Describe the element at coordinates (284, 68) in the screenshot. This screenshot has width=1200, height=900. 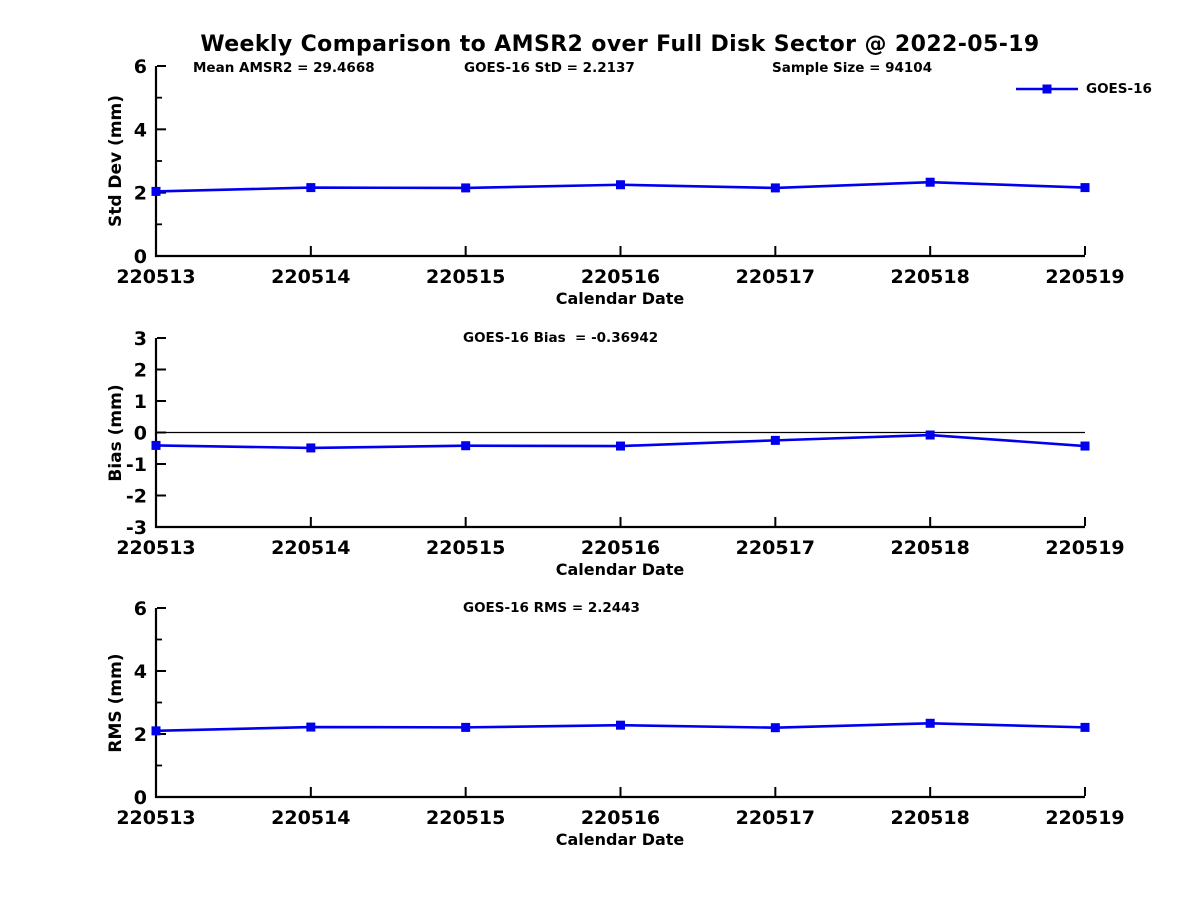
I see `annotation-mean-amsr2: Mean AMSR2 = 29.4668` at that location.